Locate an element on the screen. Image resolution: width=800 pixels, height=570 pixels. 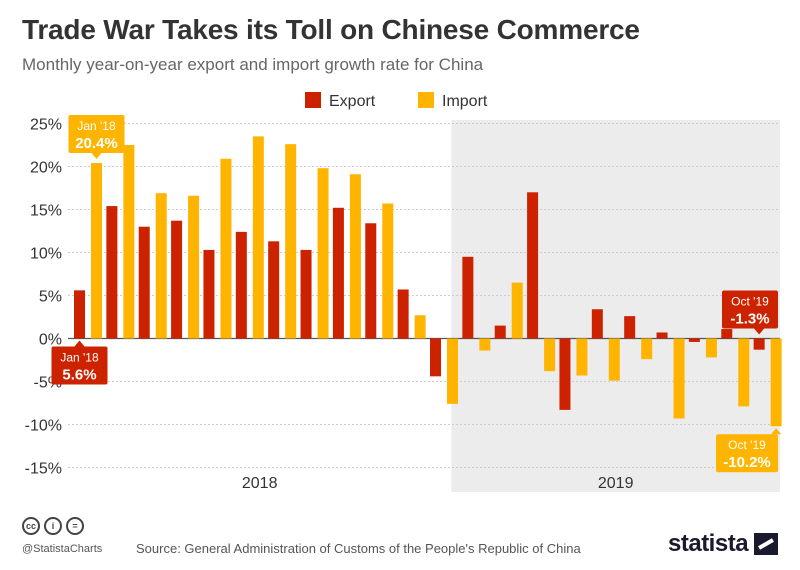
callout-value: -10.2% is located at coordinates (747, 462).